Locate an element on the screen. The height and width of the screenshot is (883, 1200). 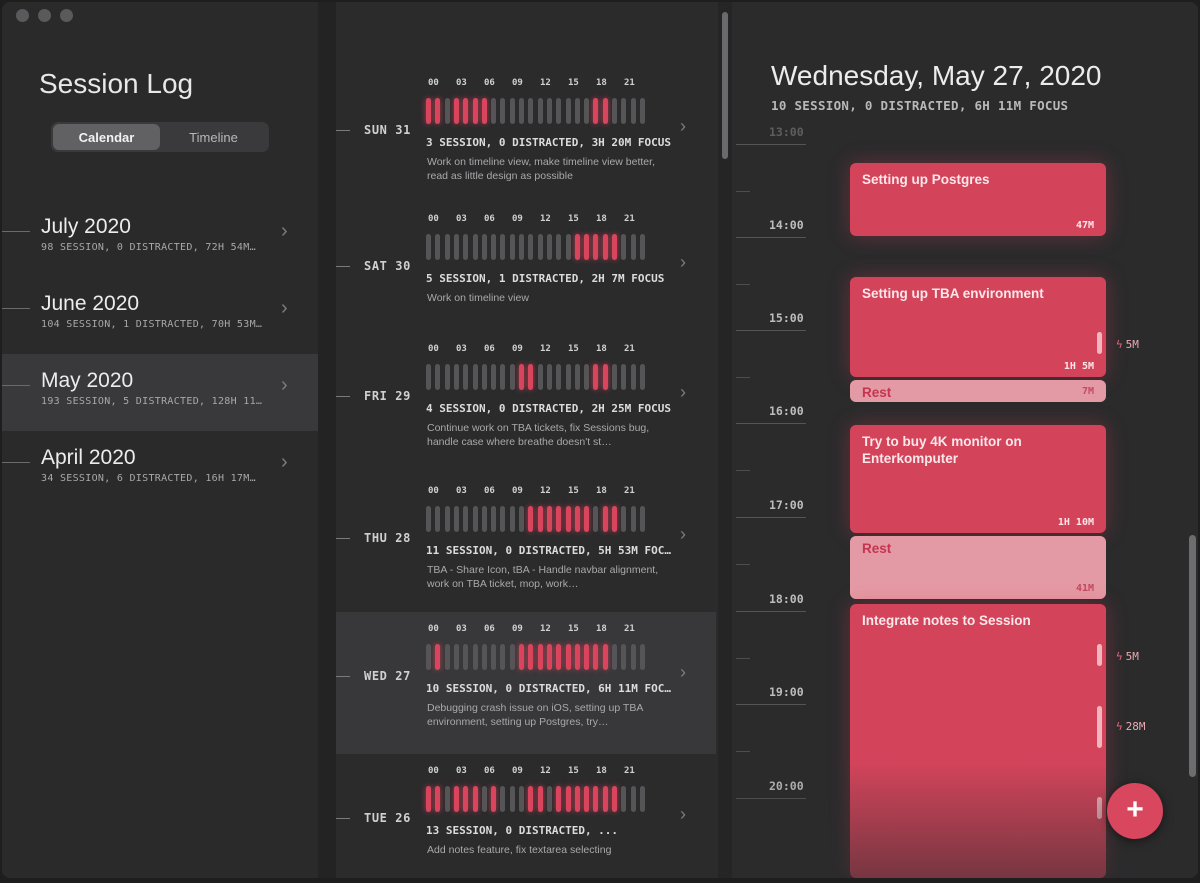
pane-divider is located at coordinates (327, 440).